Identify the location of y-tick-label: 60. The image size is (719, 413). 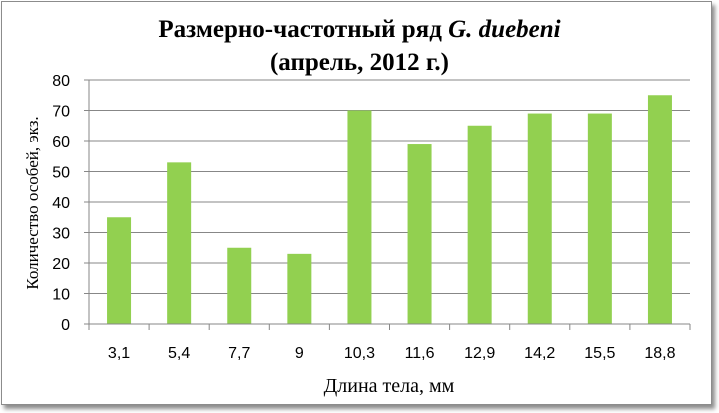
(61, 142).